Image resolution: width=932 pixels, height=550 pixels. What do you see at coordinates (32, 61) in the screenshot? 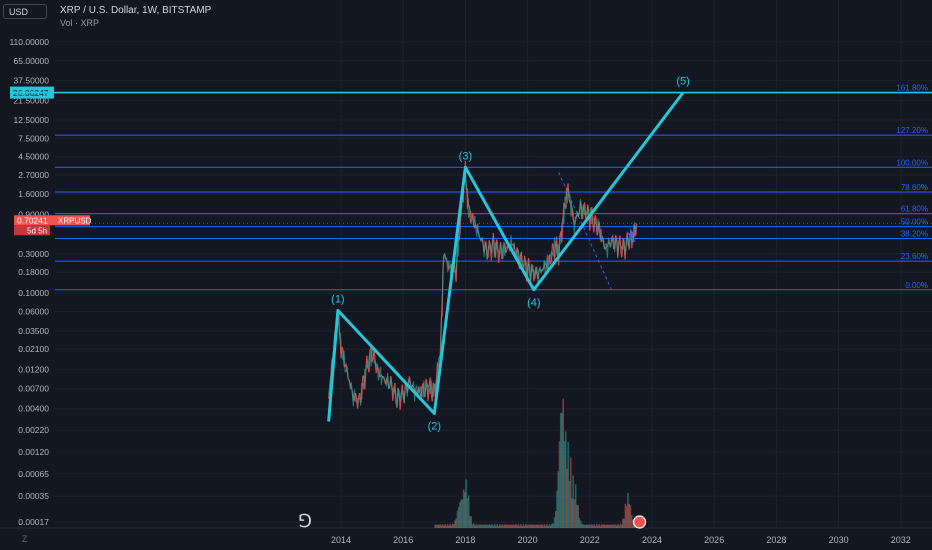
I see `y-tick-label: 65.00000` at bounding box center [32, 61].